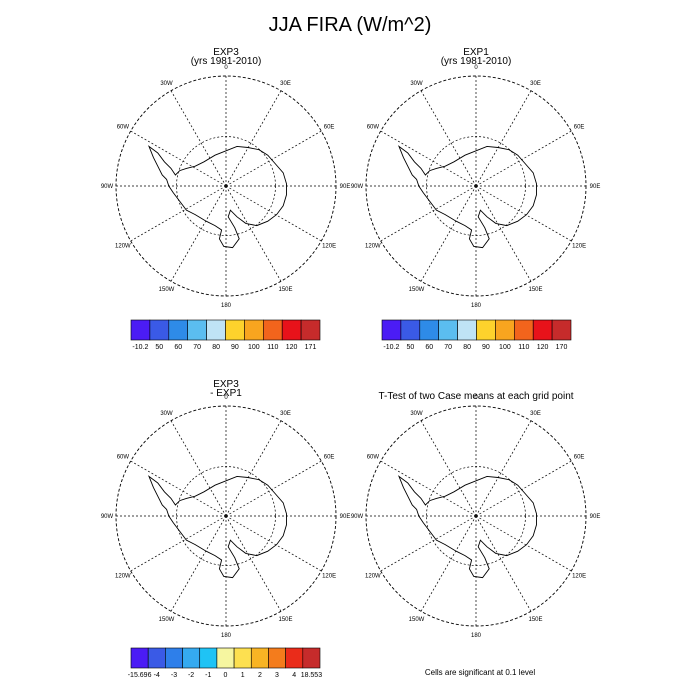 Image resolution: width=700 pixels, height=700 pixels. I want to click on polar-map-panel-1: 0 30E 60E 90E 120E 150E 180 150W 120W 90W 60W 30W, so click(226, 187).